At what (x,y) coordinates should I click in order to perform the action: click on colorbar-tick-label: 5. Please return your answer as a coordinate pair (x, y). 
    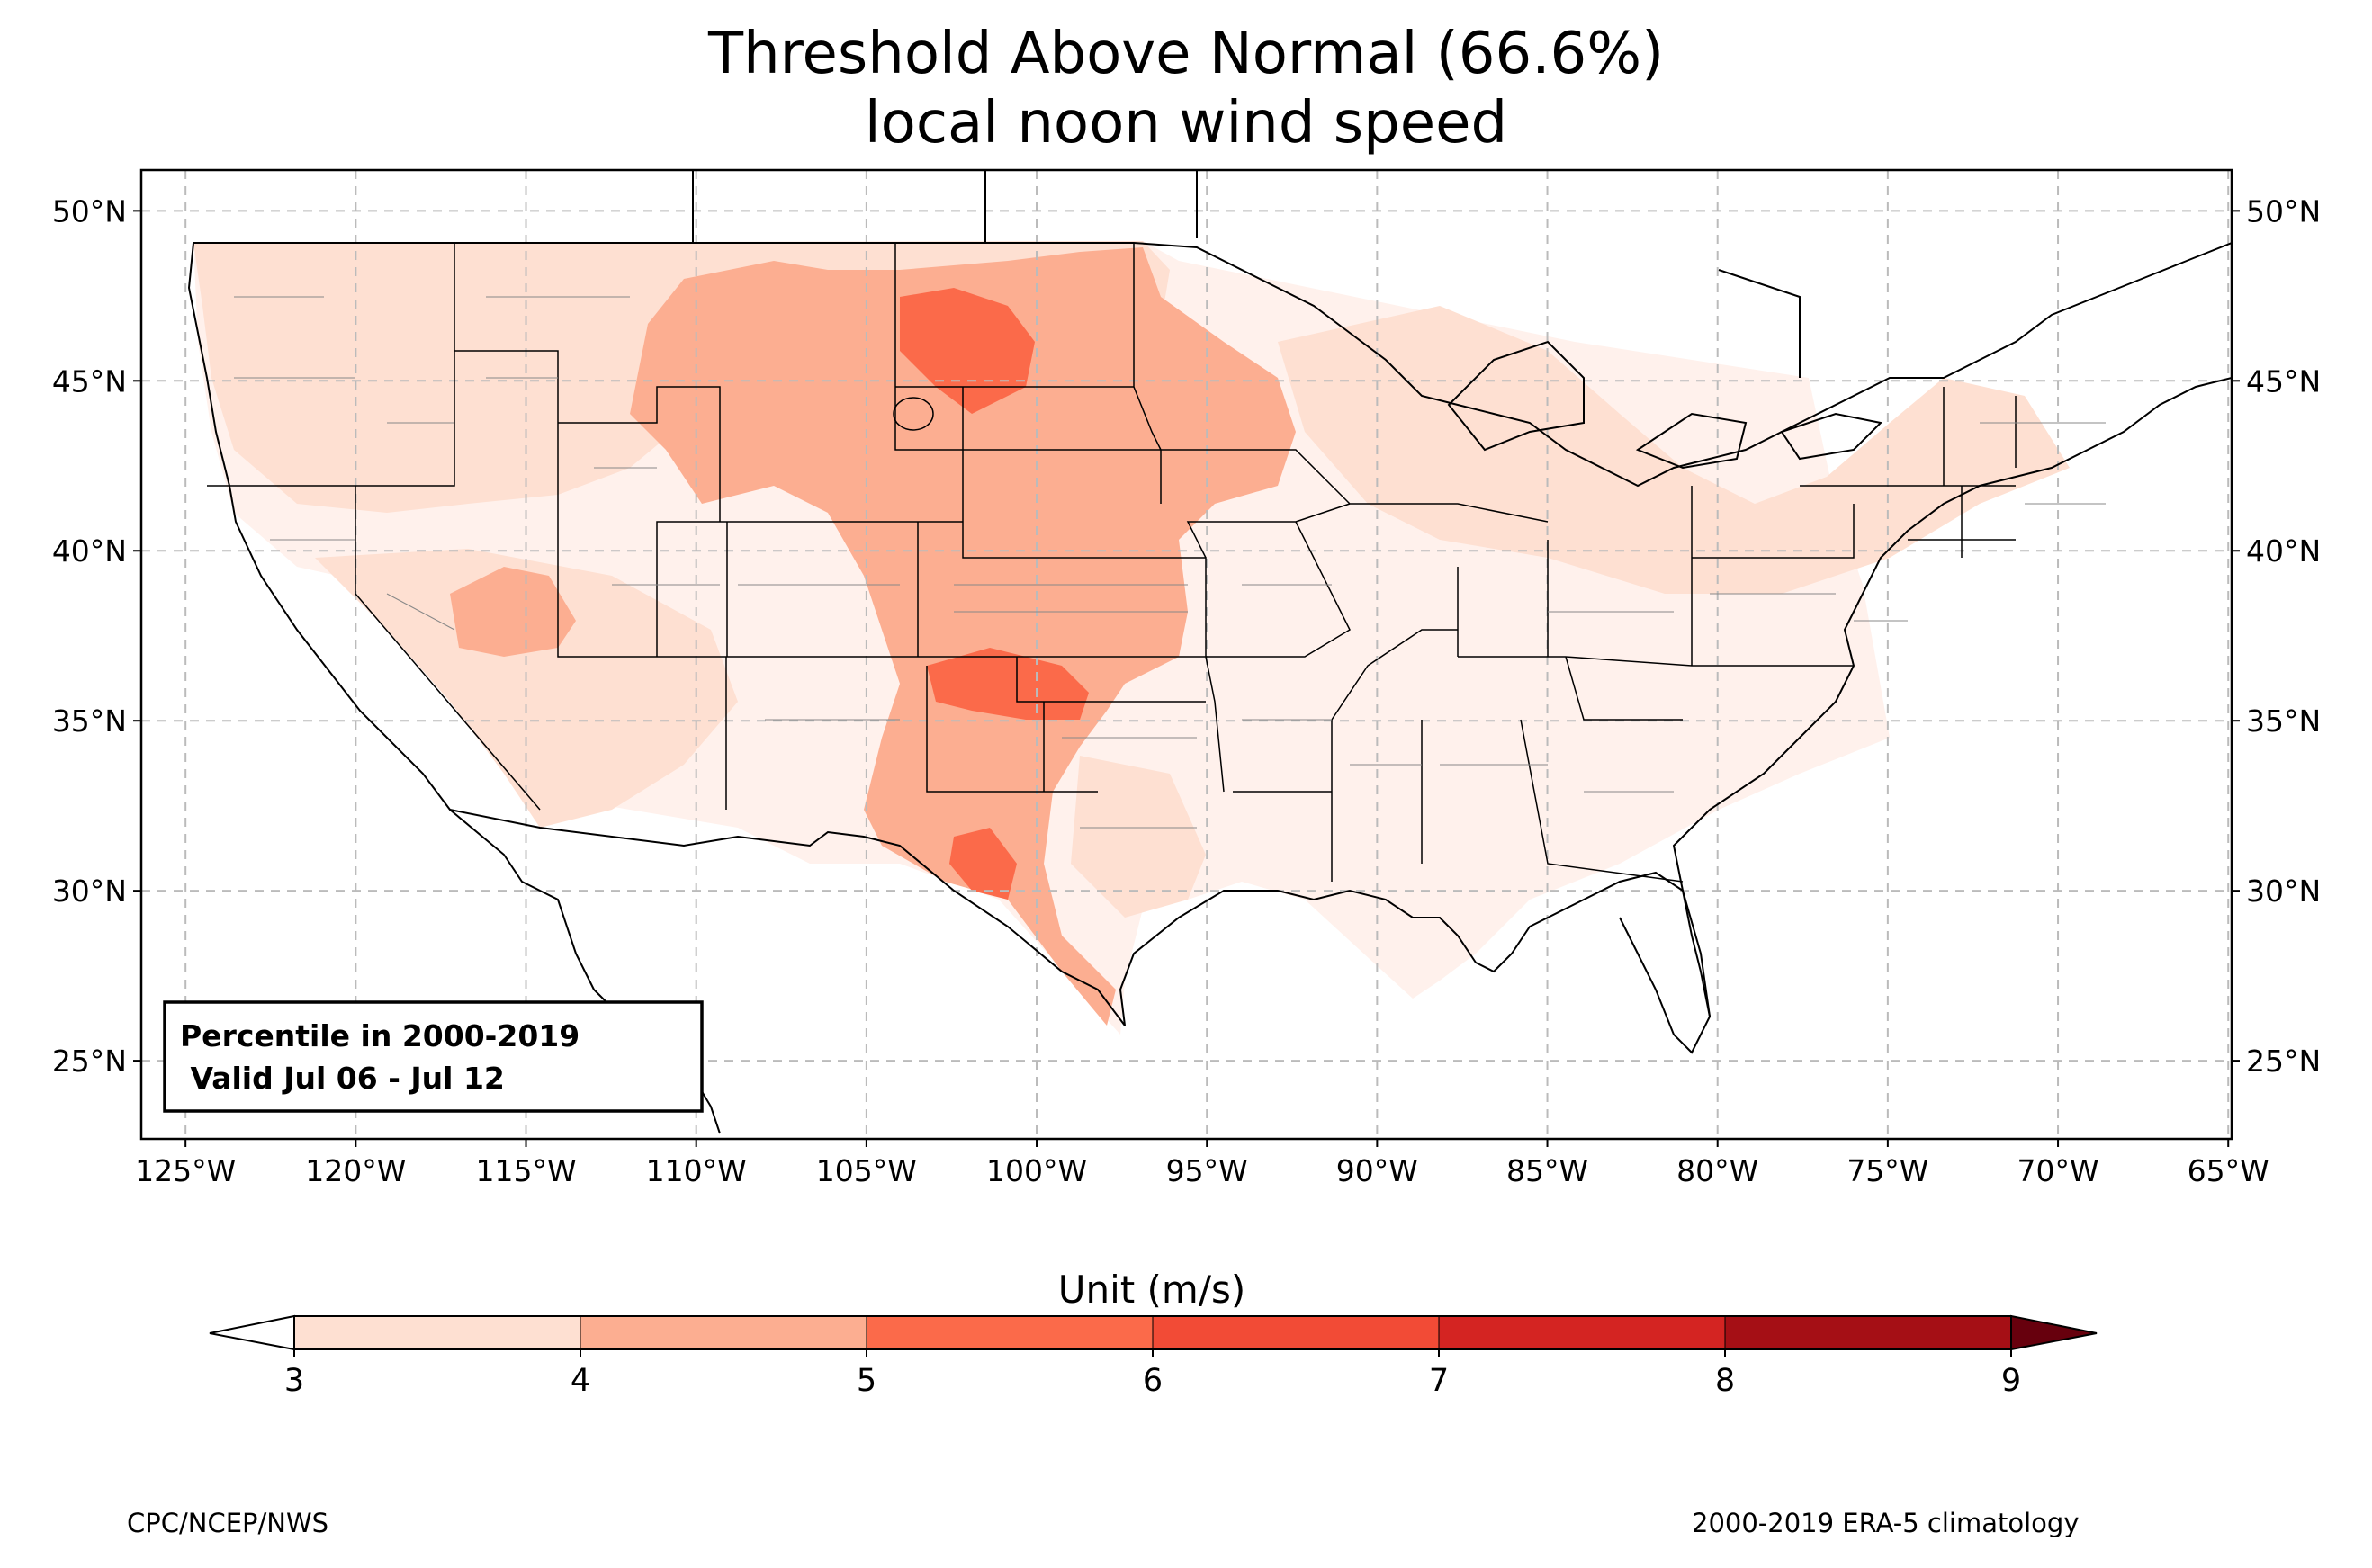
    Looking at the image, I should click on (866, 1381).